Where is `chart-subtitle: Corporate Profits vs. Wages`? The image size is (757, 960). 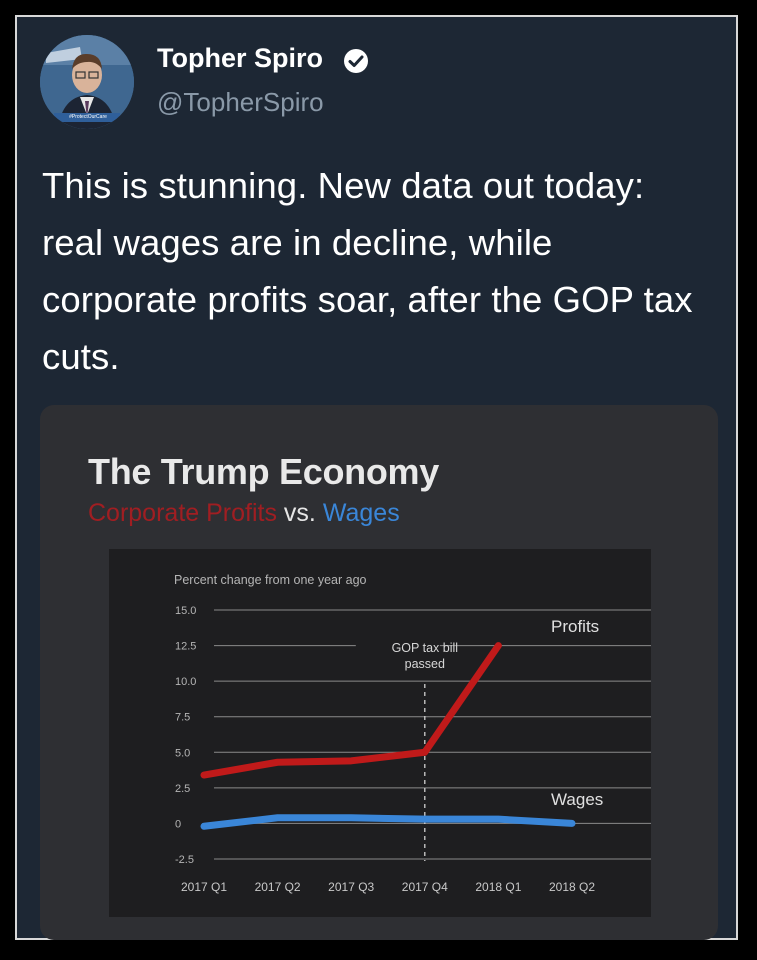
chart-subtitle: Corporate Profits vs. Wages is located at coordinates (244, 513).